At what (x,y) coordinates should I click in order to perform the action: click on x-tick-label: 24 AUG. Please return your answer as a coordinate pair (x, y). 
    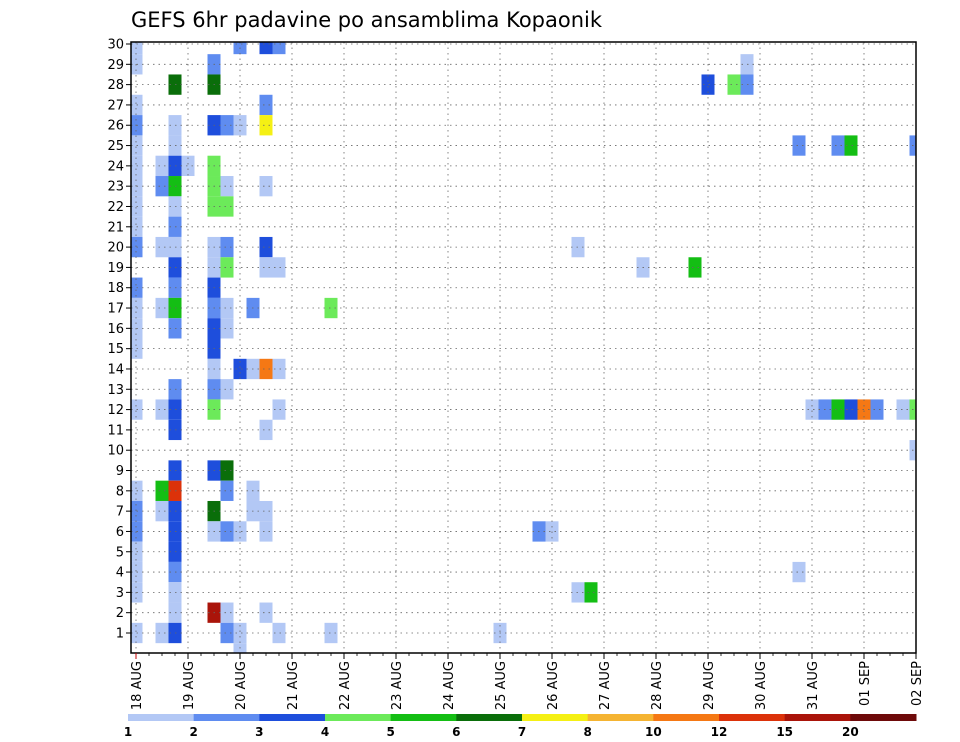
    Looking at the image, I should click on (449, 685).